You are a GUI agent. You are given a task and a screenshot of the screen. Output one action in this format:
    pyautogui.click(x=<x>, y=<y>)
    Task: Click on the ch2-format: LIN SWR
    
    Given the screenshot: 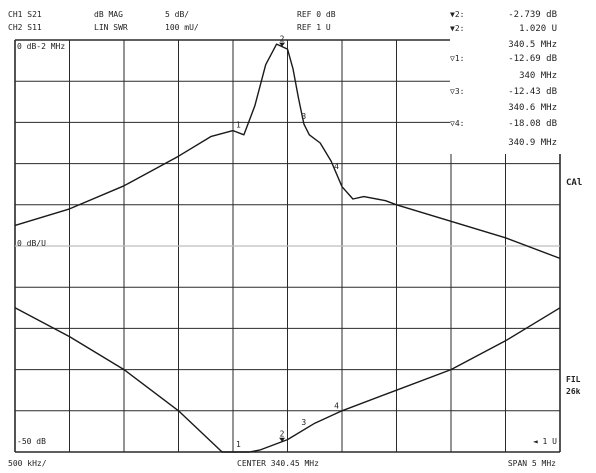 What is the action you would take?
    pyautogui.click(x=111, y=27)
    